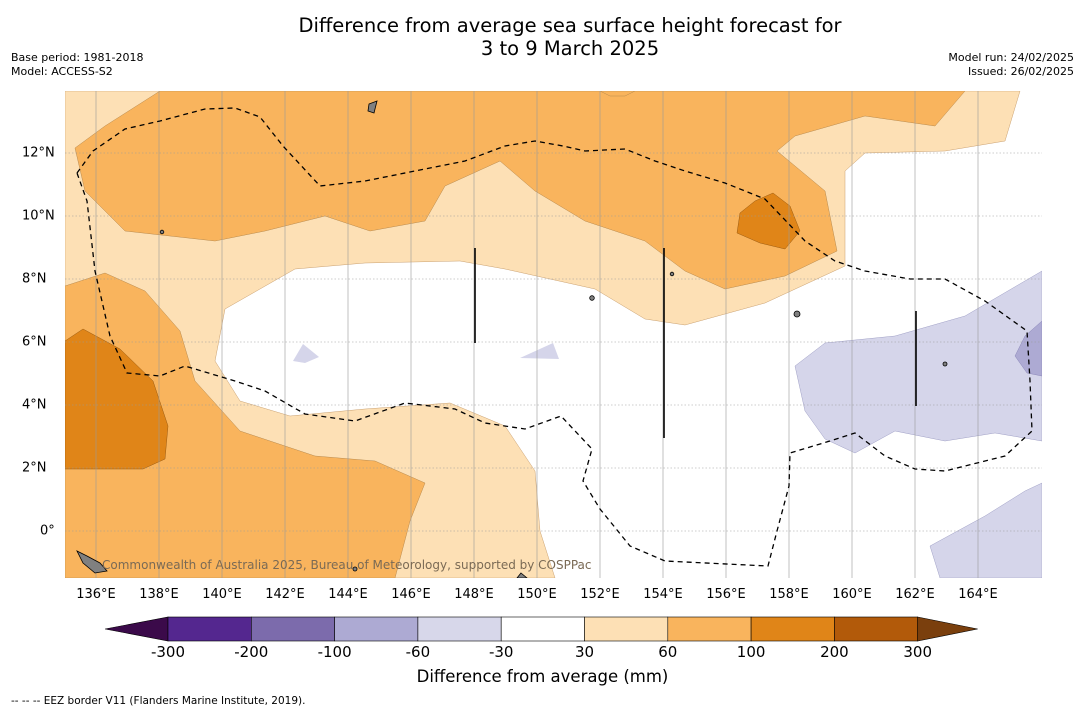  Describe the element at coordinates (768, 221) in the screenshot. I see `contour-dark-orange-north` at that location.